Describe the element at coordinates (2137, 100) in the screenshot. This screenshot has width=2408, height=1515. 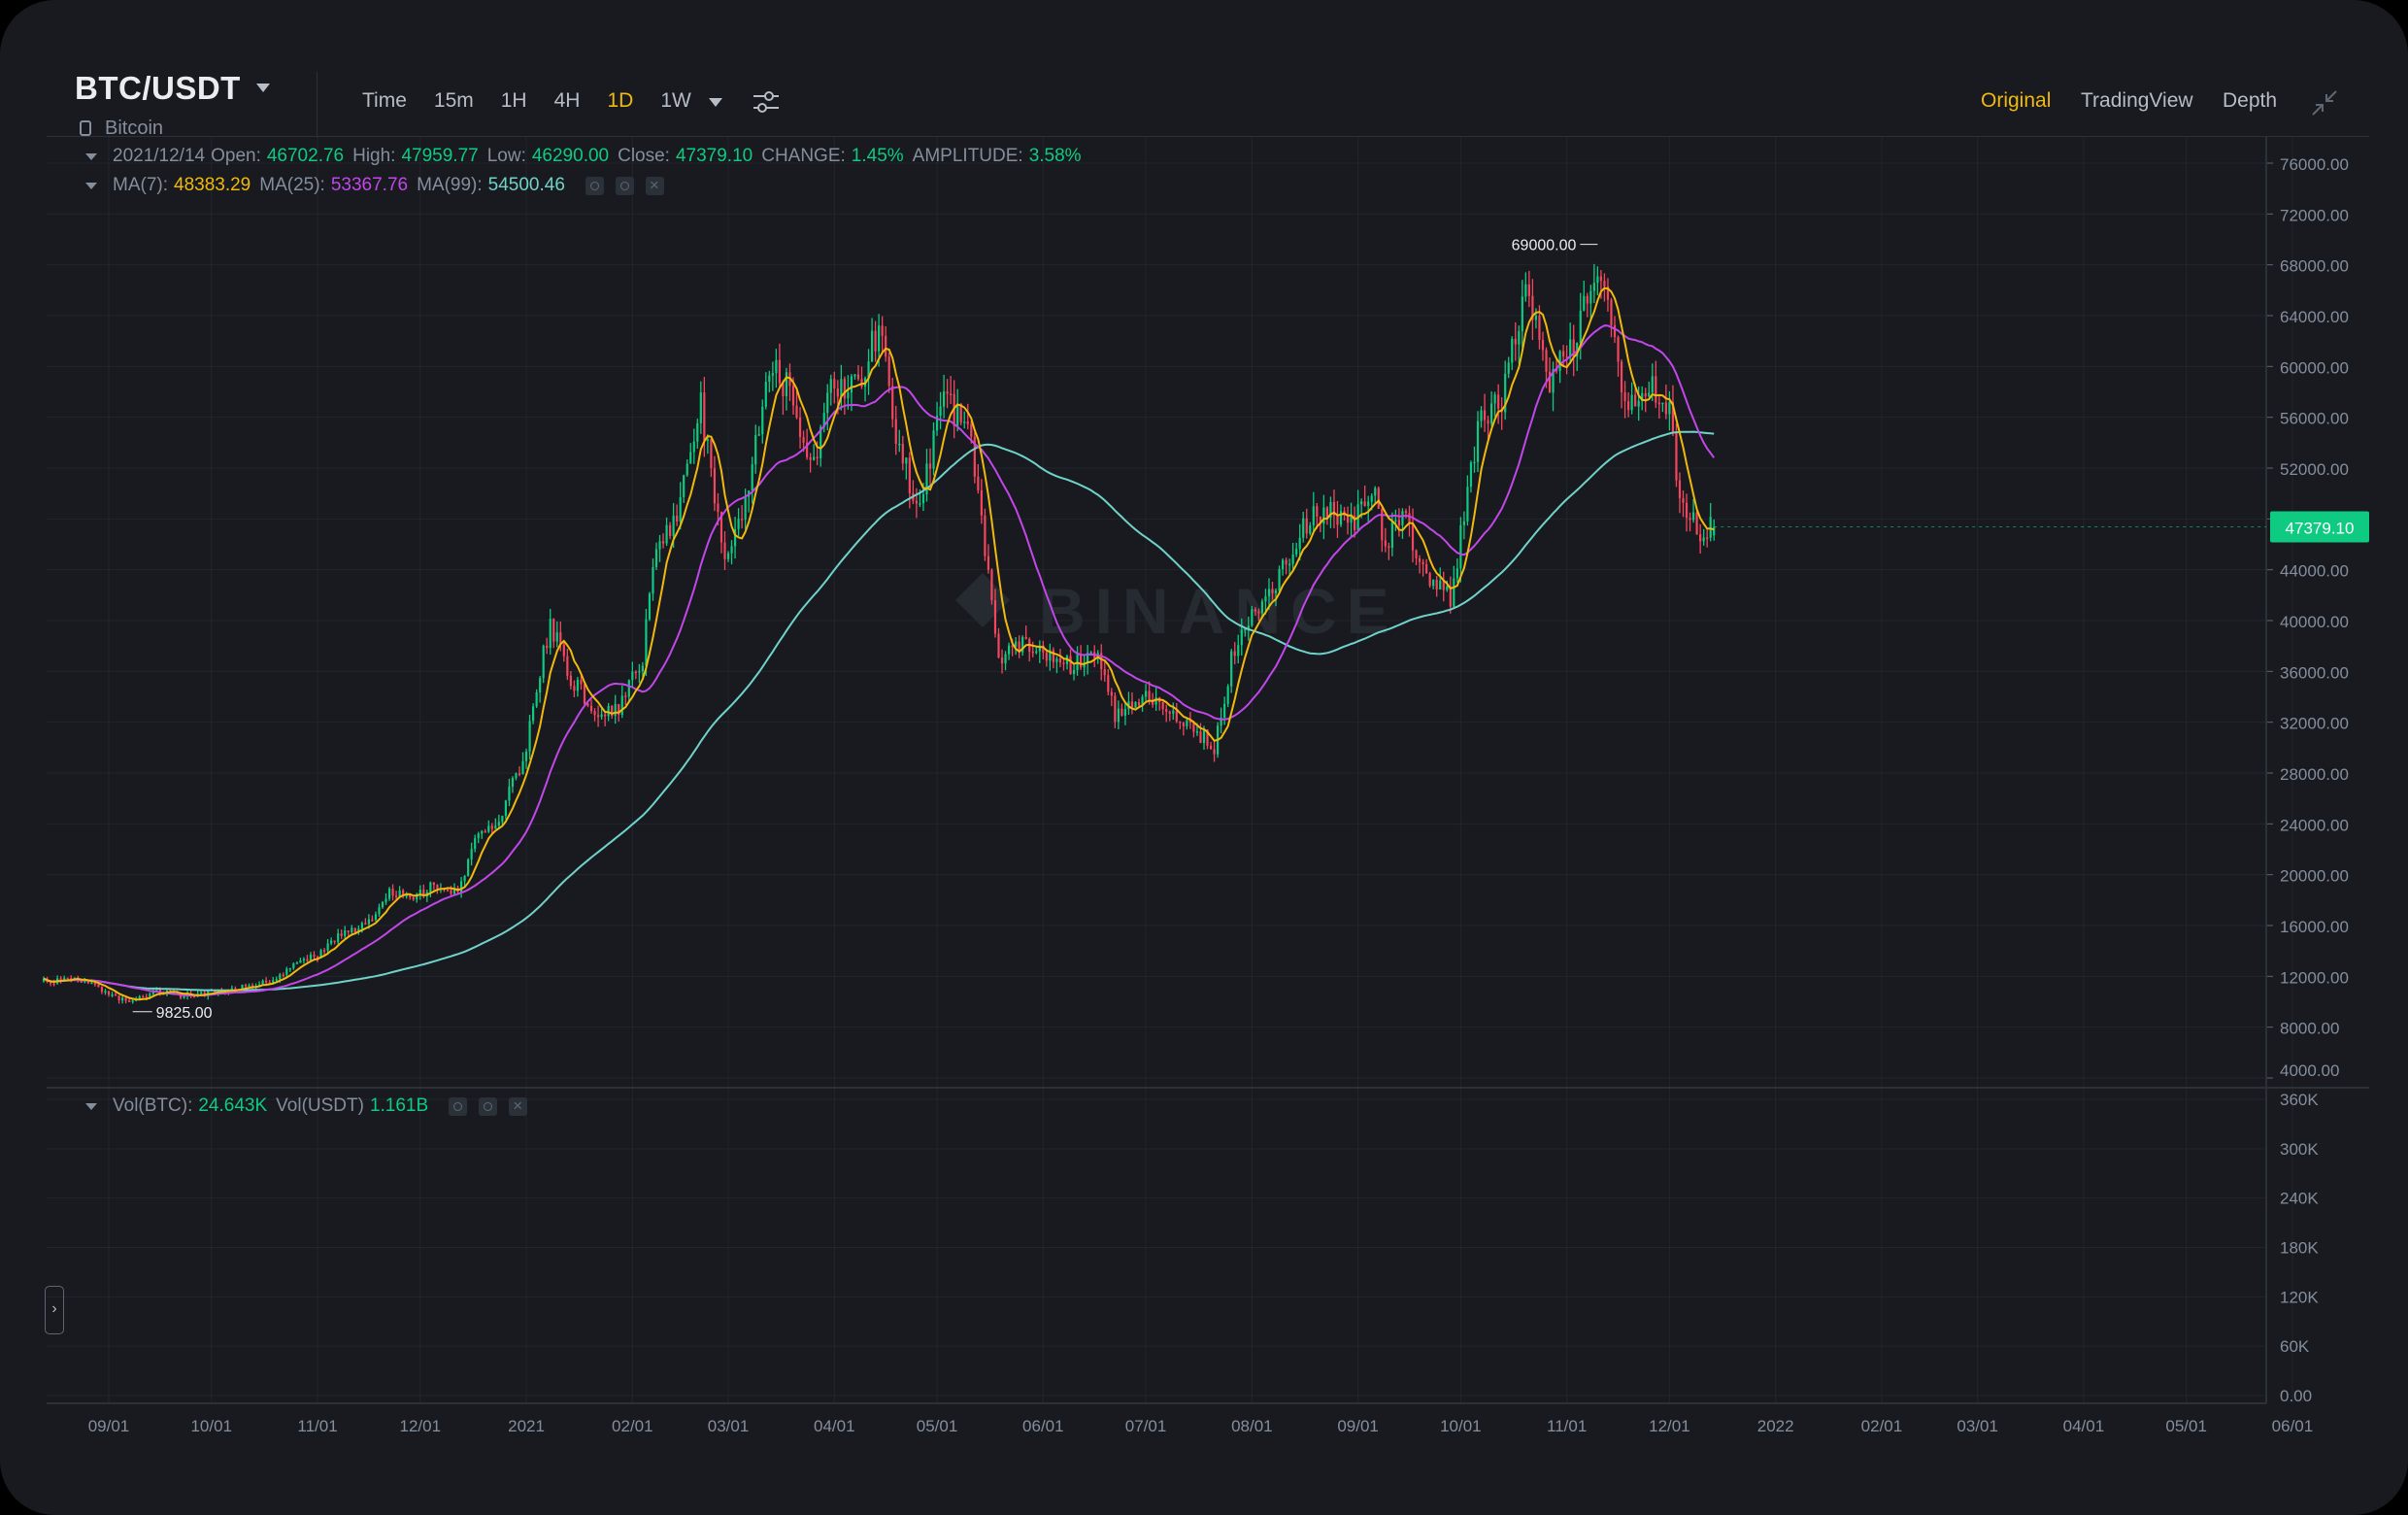
I see `tab-tradingview: TradingView` at that location.